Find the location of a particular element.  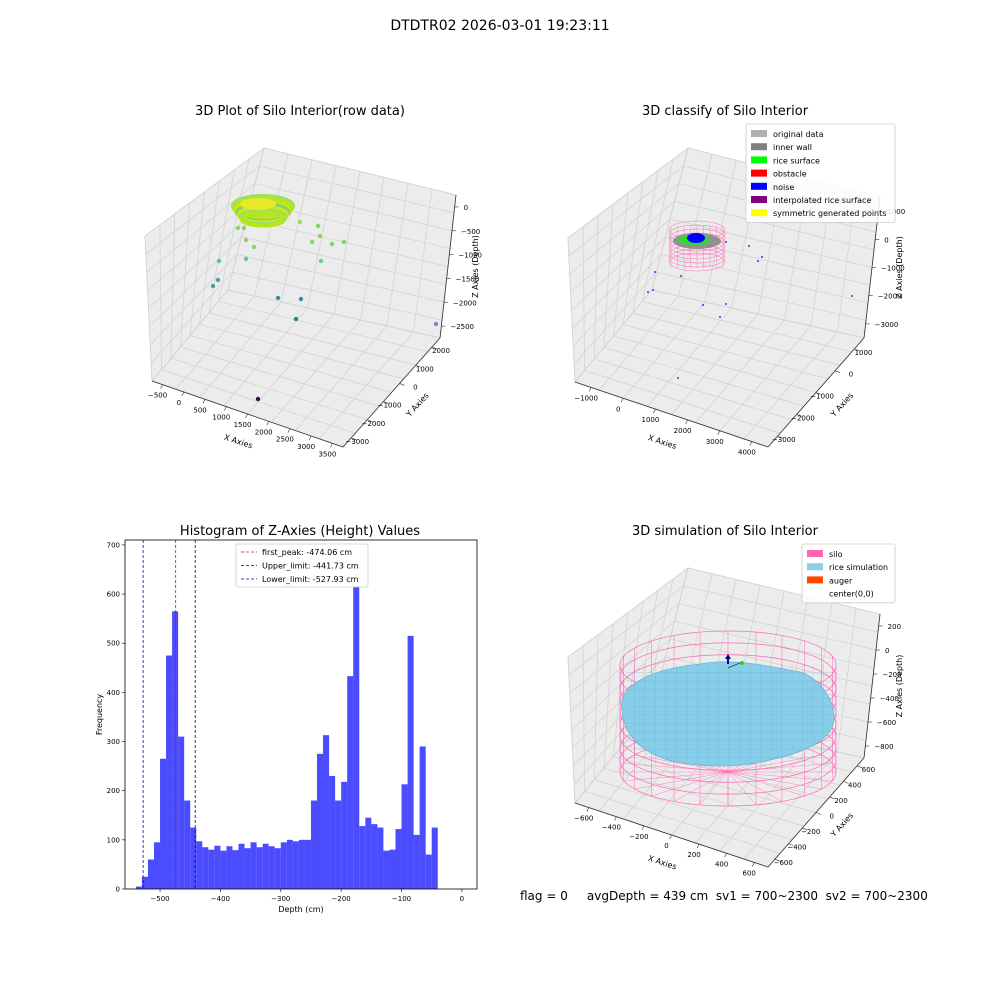

z-axis-line is located at coordinates (872, 686).